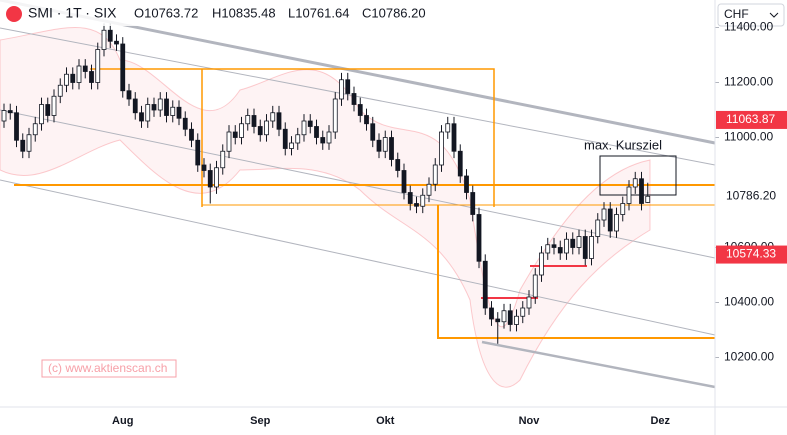 The image size is (787, 435). What do you see at coordinates (751, 15) in the screenshot?
I see `currency-select` at bounding box center [751, 15].